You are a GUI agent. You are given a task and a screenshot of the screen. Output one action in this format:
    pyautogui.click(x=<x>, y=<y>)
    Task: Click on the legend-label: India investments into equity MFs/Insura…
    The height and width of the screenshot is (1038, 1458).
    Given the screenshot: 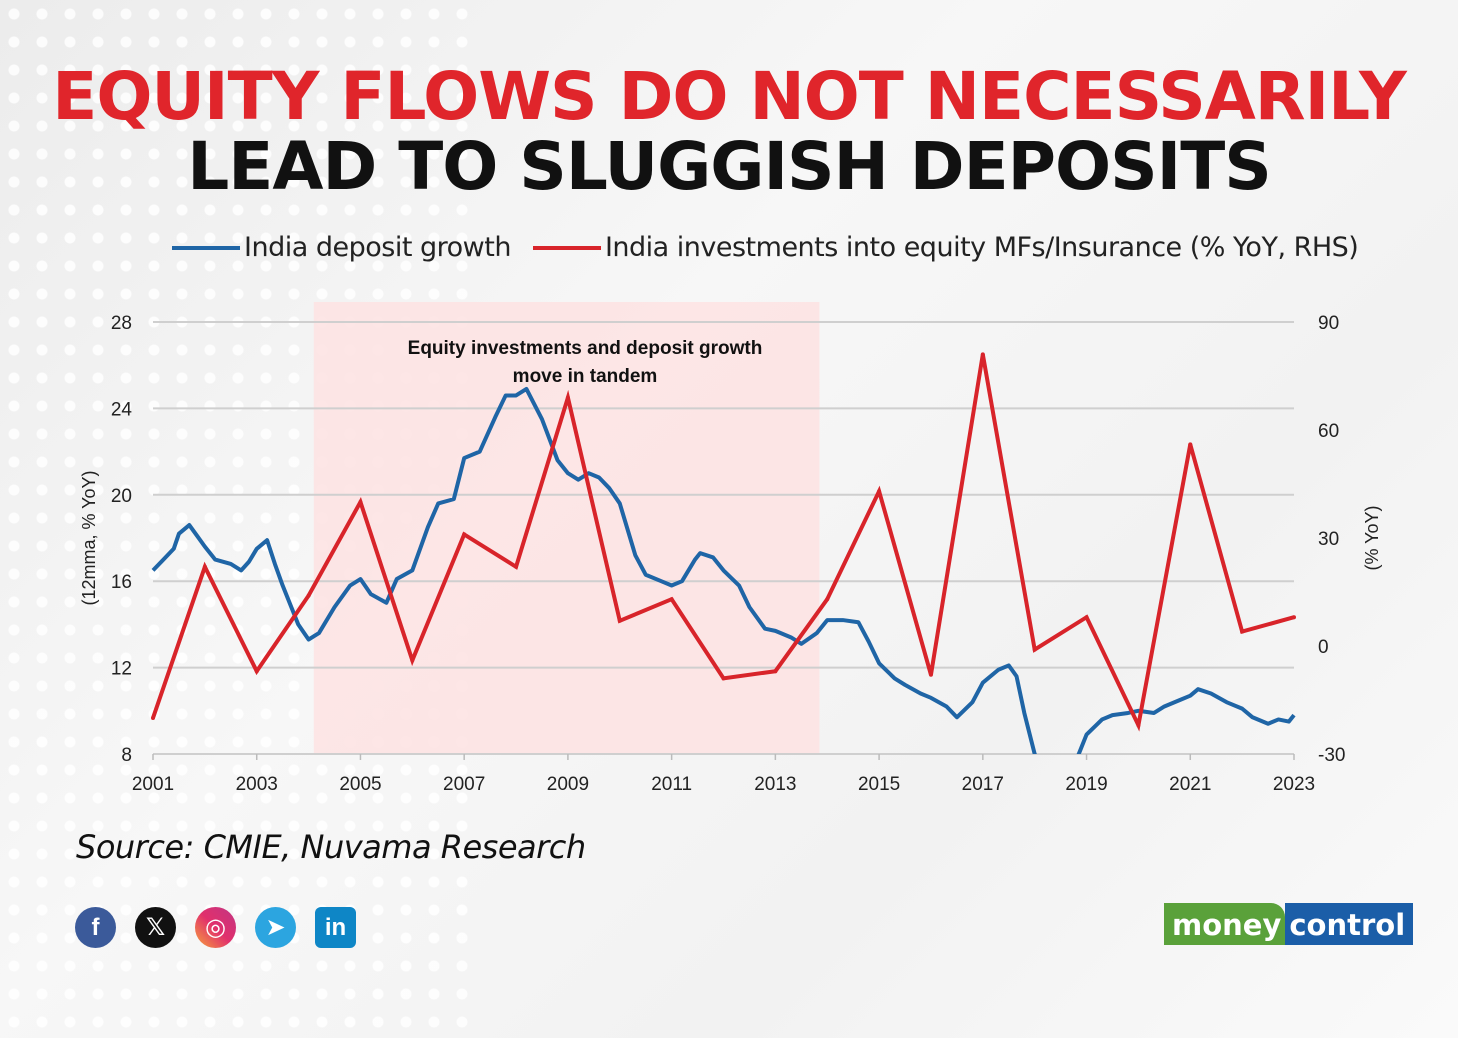 What is the action you would take?
    pyautogui.click(x=981, y=247)
    